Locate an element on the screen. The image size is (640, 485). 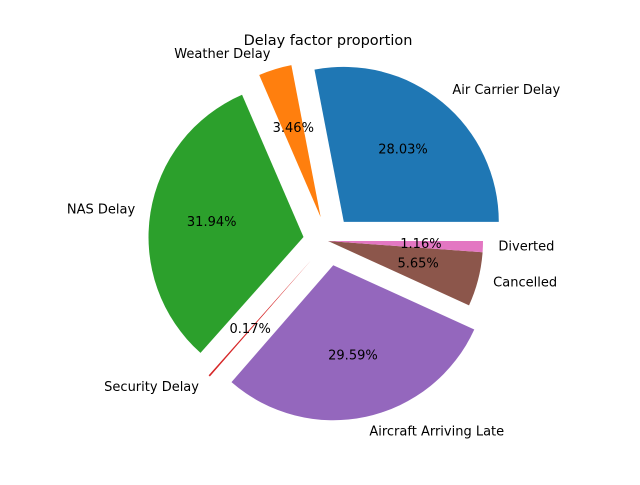
slice-category-label: Diverted is located at coordinates (526, 247).